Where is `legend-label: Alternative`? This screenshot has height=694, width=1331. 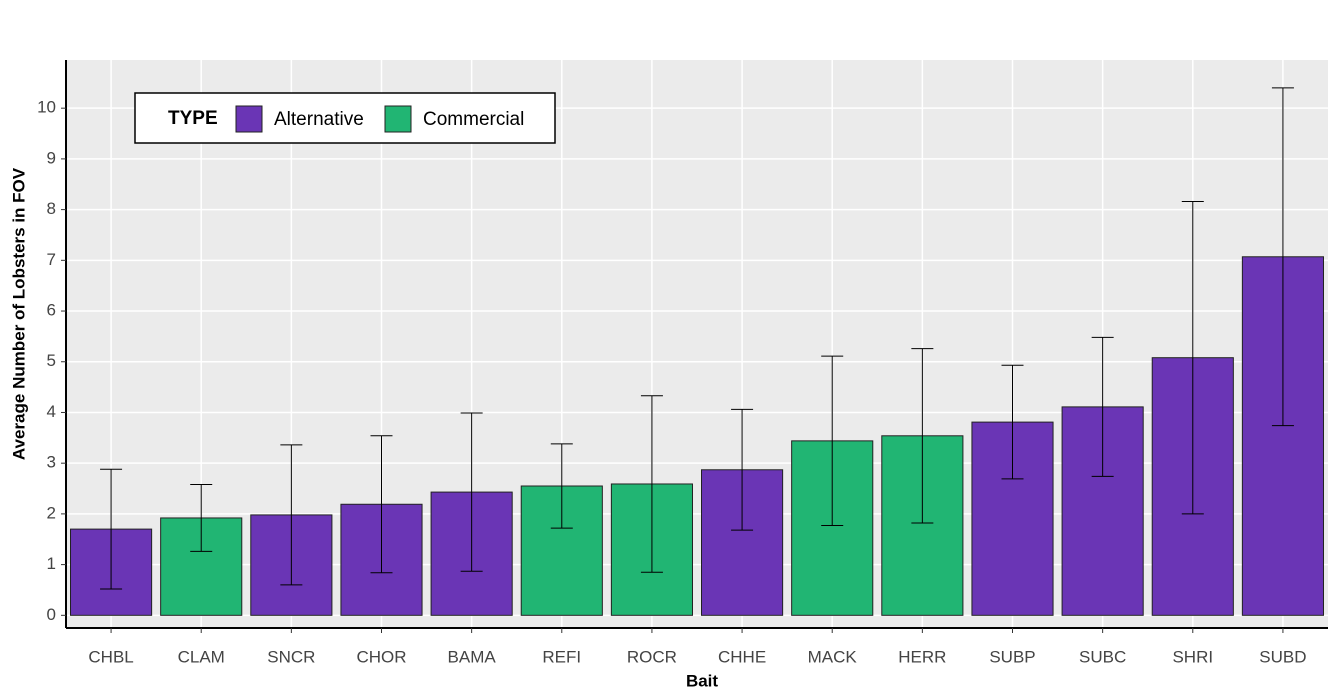
legend-label: Alternative is located at coordinates (319, 119).